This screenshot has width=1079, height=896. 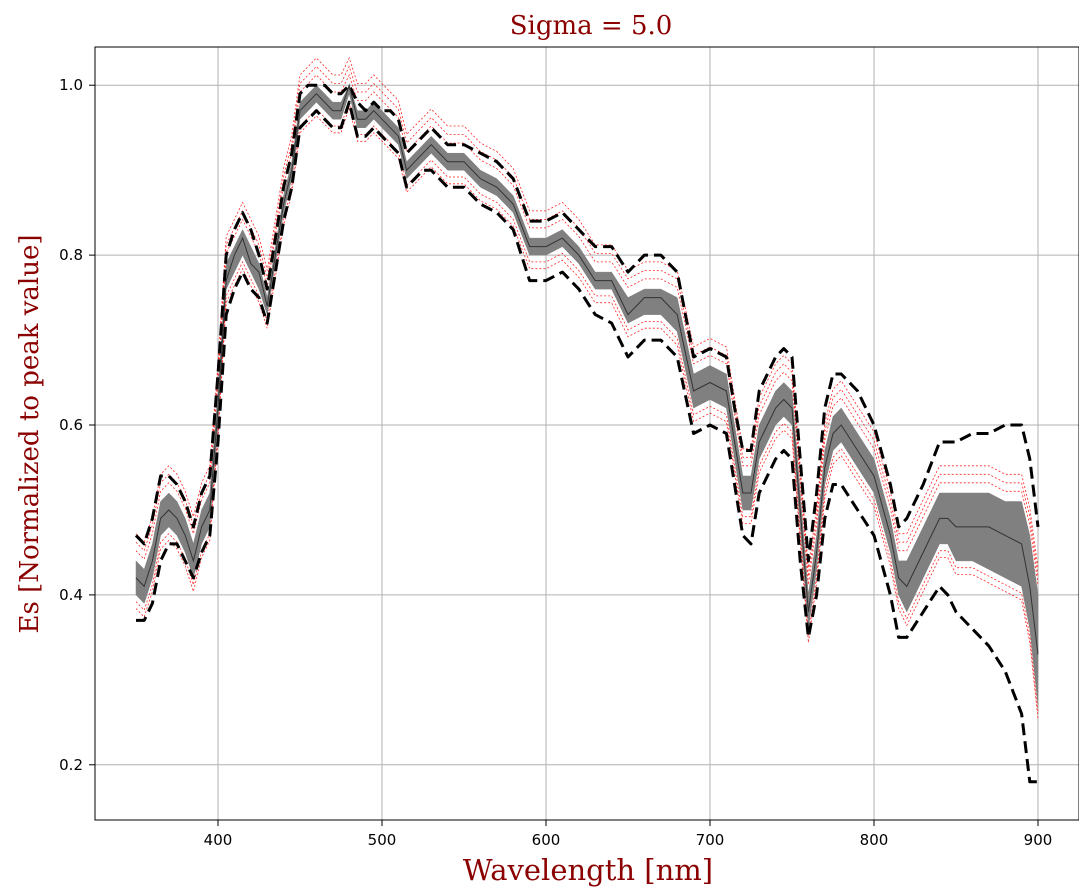 I want to click on x-tick-label: 500, so click(x=382, y=840).